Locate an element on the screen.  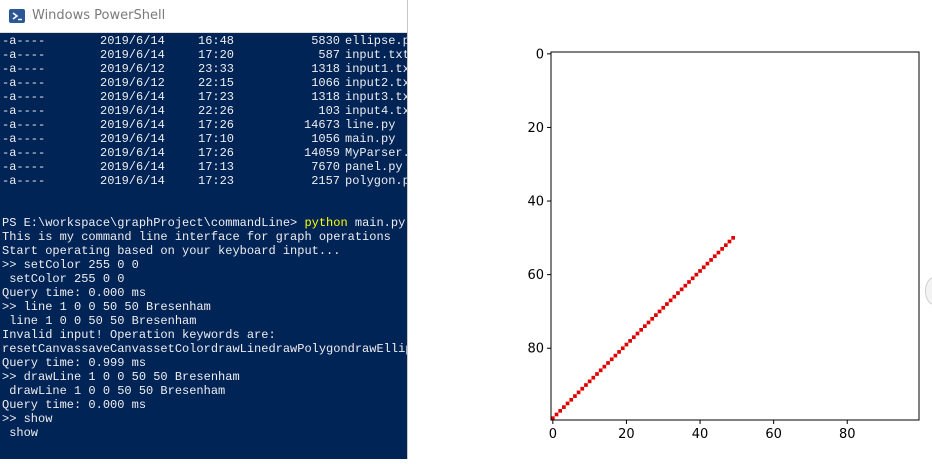
file-cell: polygon.p is located at coordinates (376, 181).